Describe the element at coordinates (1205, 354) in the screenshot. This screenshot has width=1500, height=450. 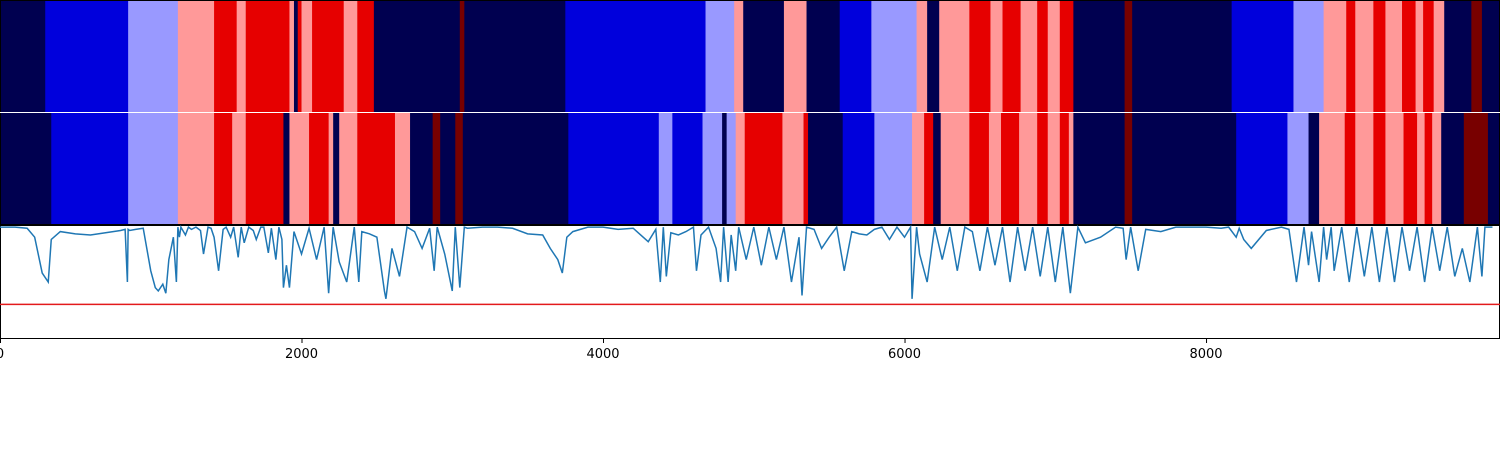
I see `x-tick-label: 8000` at that location.